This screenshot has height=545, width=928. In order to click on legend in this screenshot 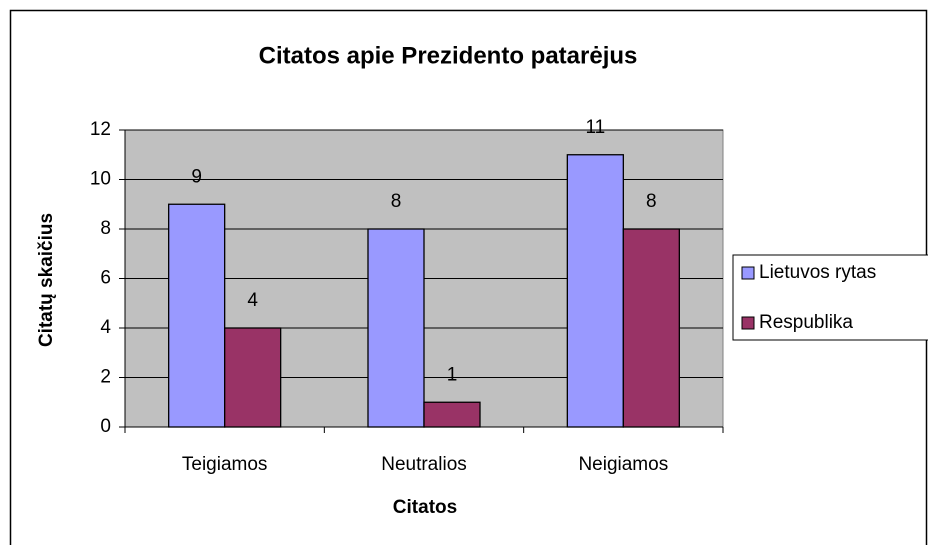, I will do `click(830, 297)`.